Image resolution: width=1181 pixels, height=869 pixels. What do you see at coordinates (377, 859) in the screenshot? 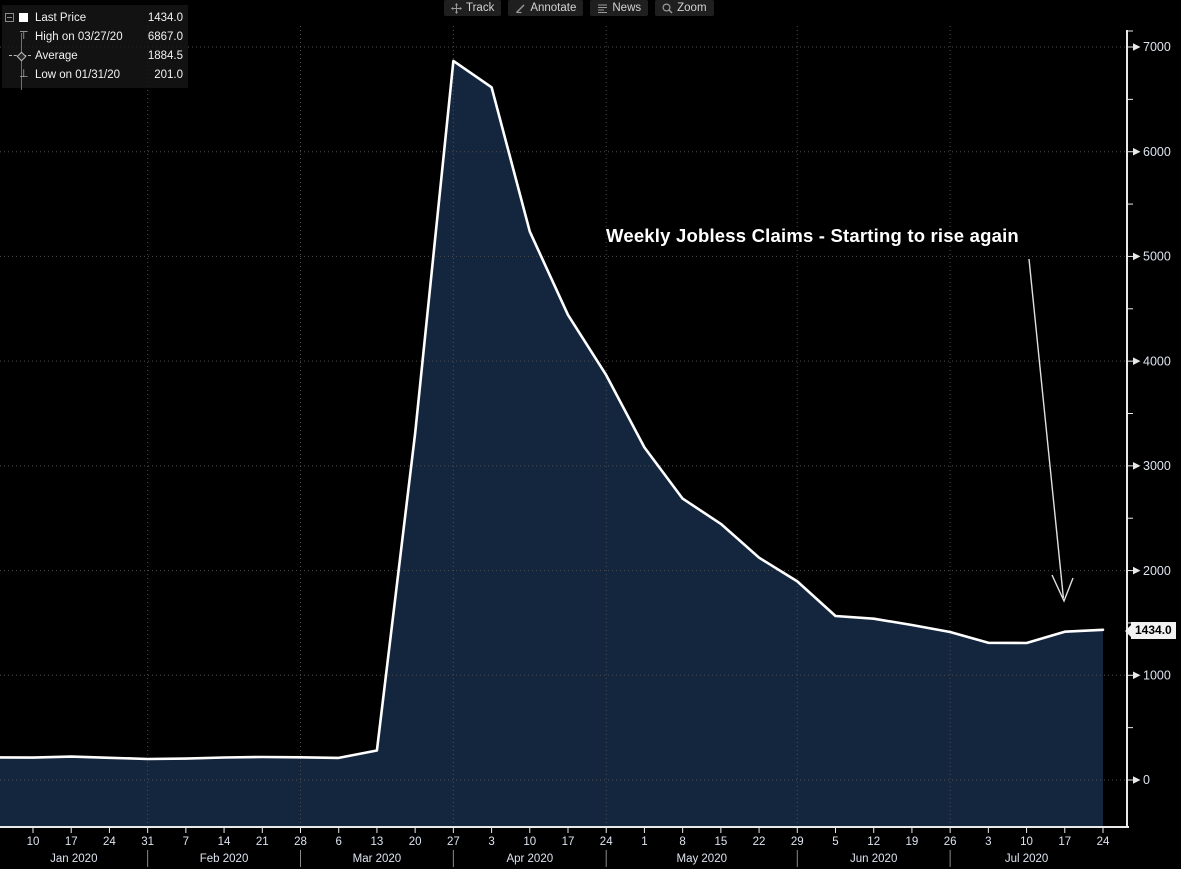
I see `x-axis-month-label: Mar 2020` at bounding box center [377, 859].